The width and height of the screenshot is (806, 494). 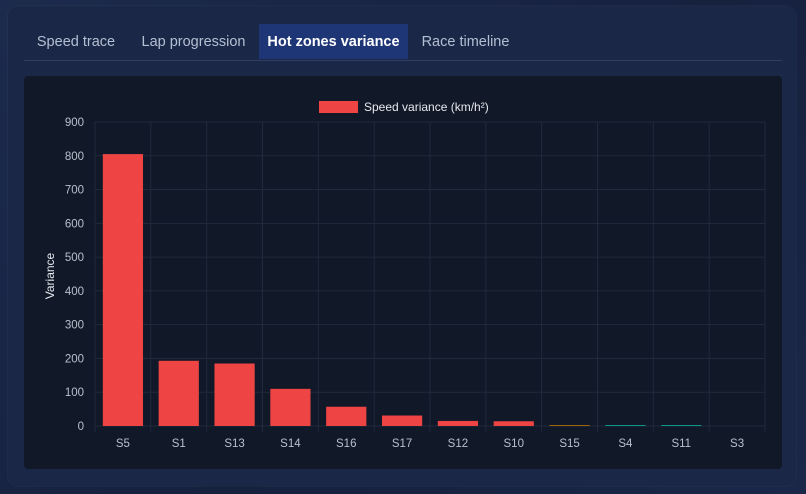 I want to click on y-tick-label: 200, so click(x=74, y=359).